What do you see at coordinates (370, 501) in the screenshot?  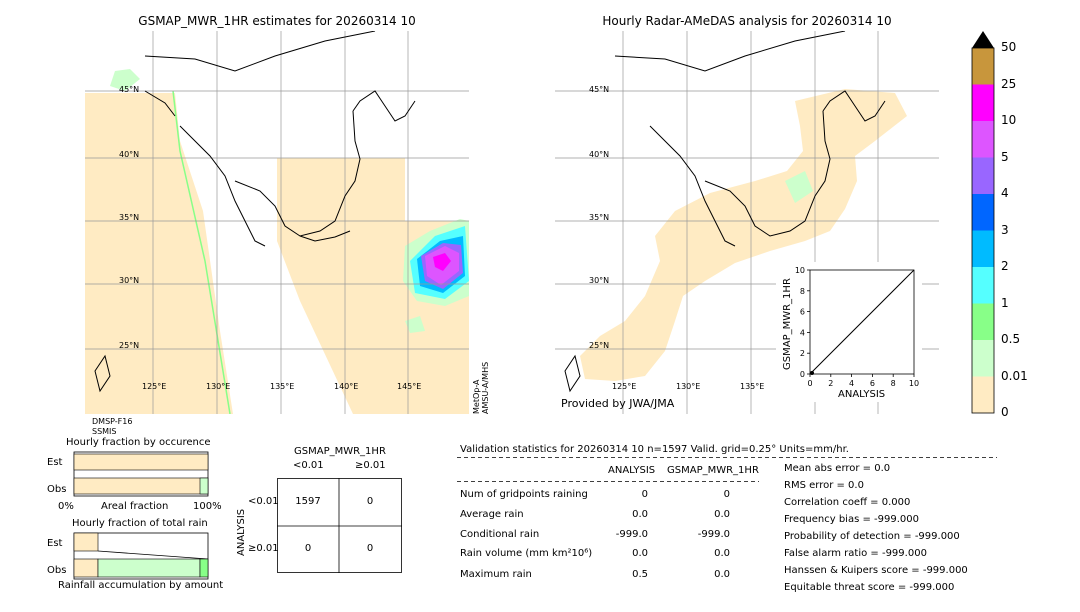 I see `contingency-cell-12: 0` at bounding box center [370, 501].